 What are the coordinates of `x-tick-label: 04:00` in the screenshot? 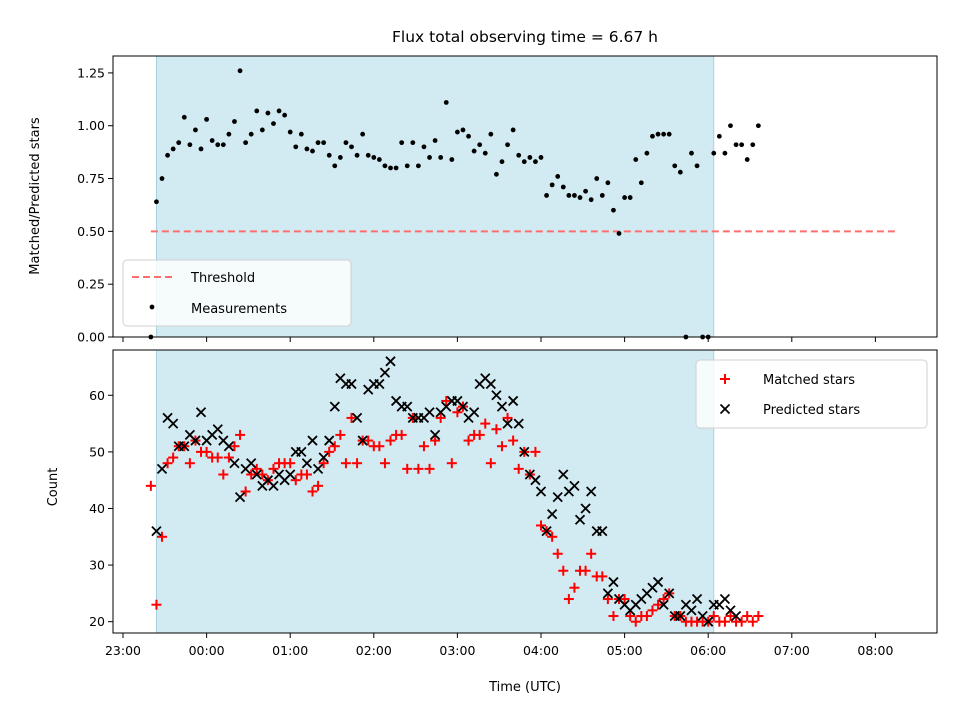 It's located at (541, 650).